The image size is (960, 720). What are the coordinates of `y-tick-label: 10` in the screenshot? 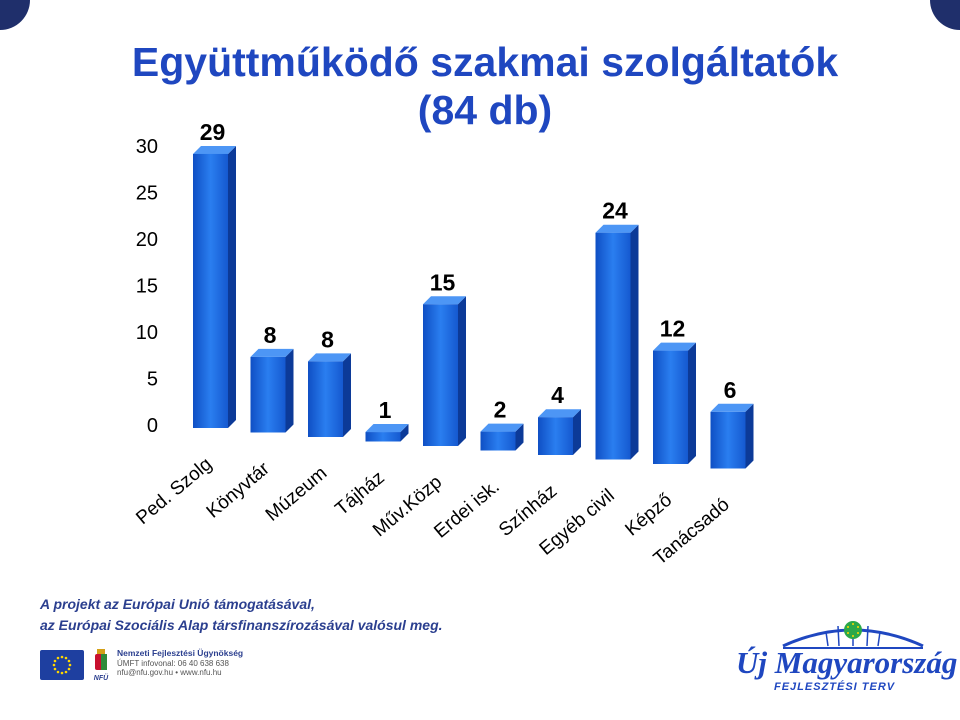 It's located at (147, 333).